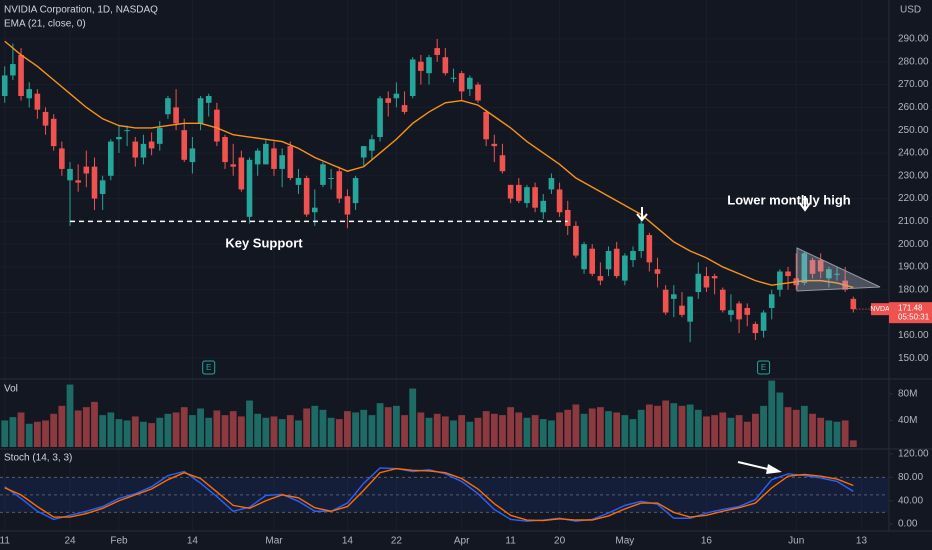  I want to click on x-tick-label: 16, so click(707, 541).